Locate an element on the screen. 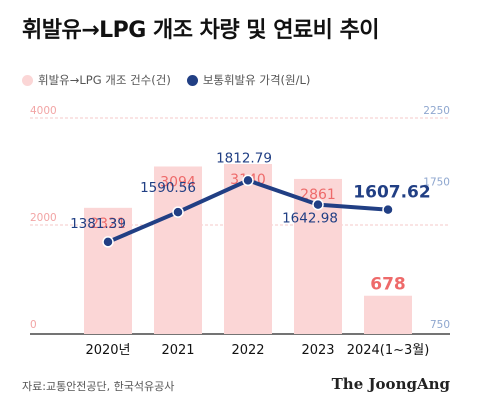  legend-swatch-line is located at coordinates (192, 80).